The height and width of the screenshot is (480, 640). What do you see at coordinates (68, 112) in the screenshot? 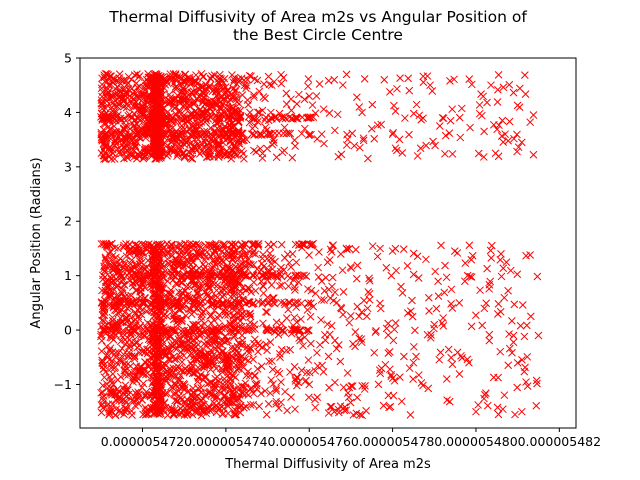
I see `y-tick-label: 4` at bounding box center [68, 112].